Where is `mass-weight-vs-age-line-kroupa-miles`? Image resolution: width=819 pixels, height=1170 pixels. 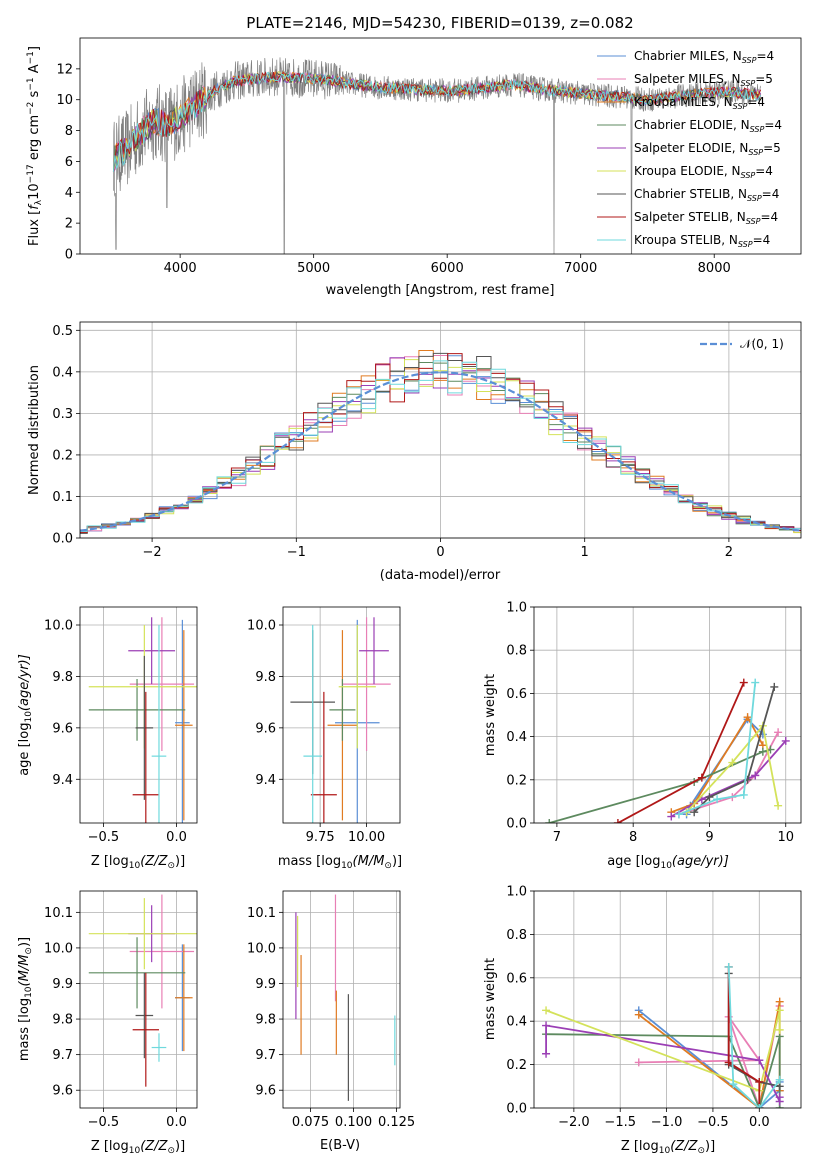
mass-weight-vs-age-line-kroupa-miles is located at coordinates (717, 764).